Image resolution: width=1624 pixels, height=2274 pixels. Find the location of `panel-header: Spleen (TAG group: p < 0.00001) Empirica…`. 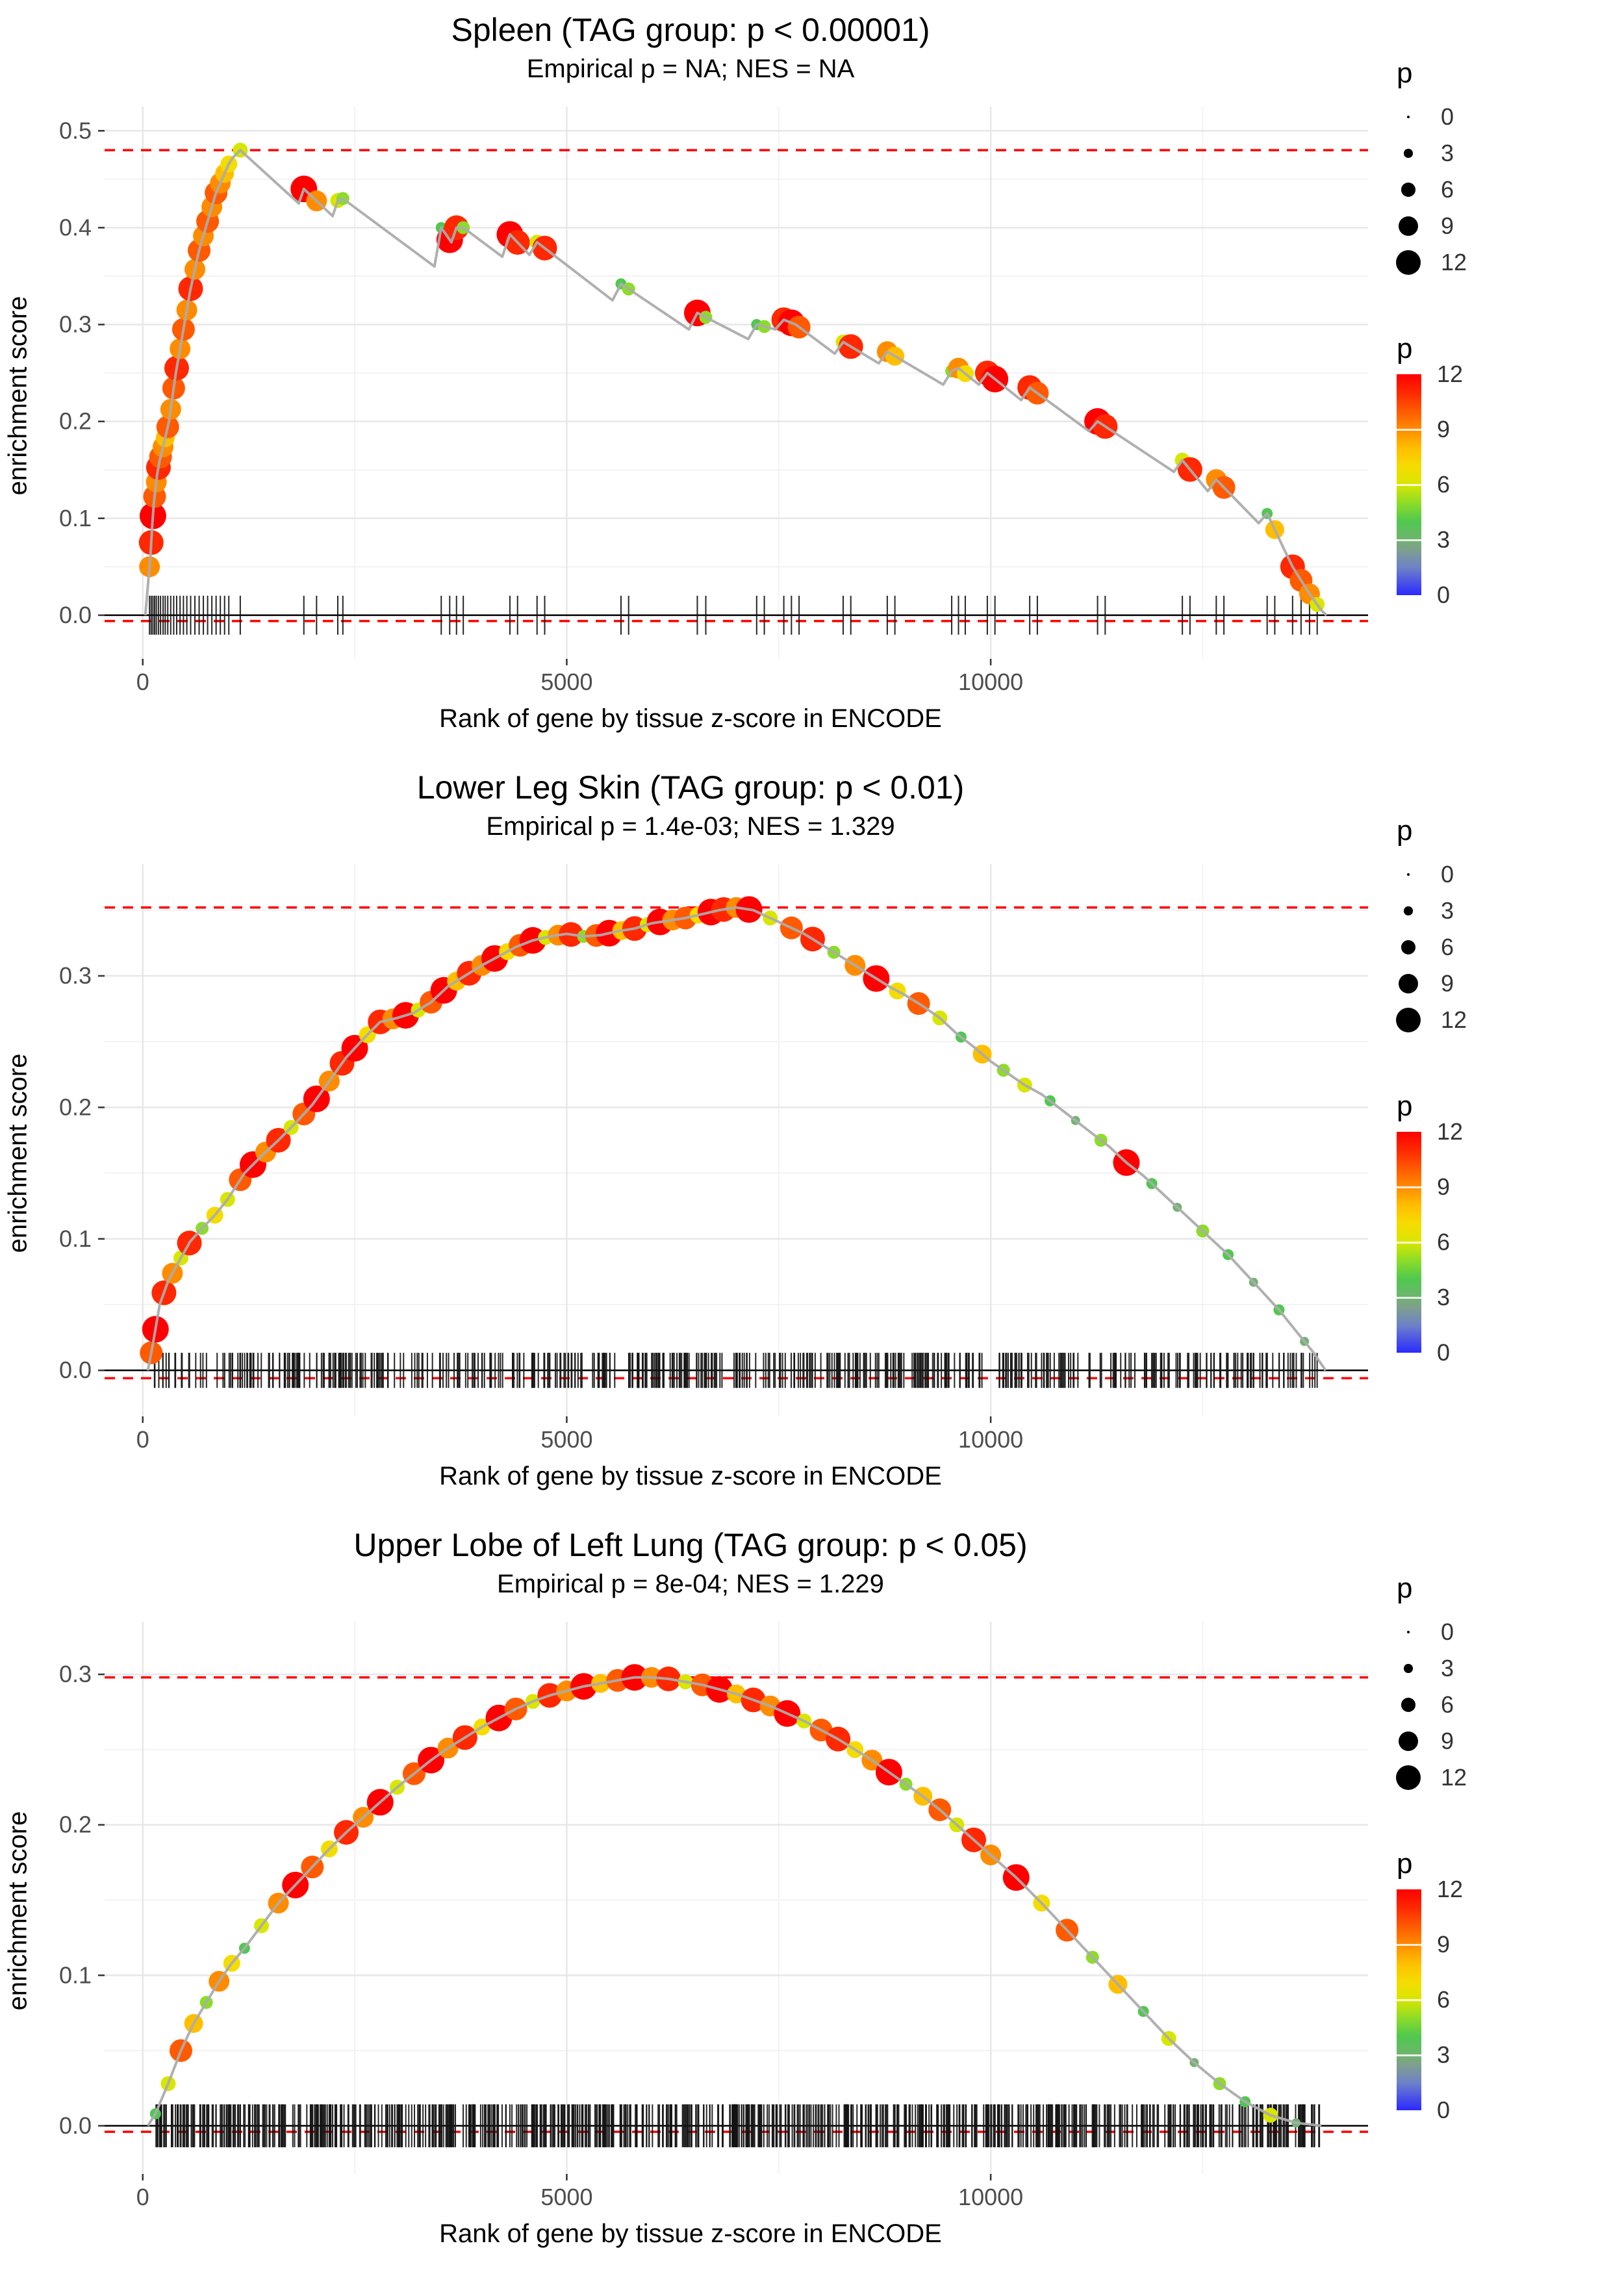

panel-header: Spleen (TAG group: p < 0.00001) Empirica… is located at coordinates (690, 47).